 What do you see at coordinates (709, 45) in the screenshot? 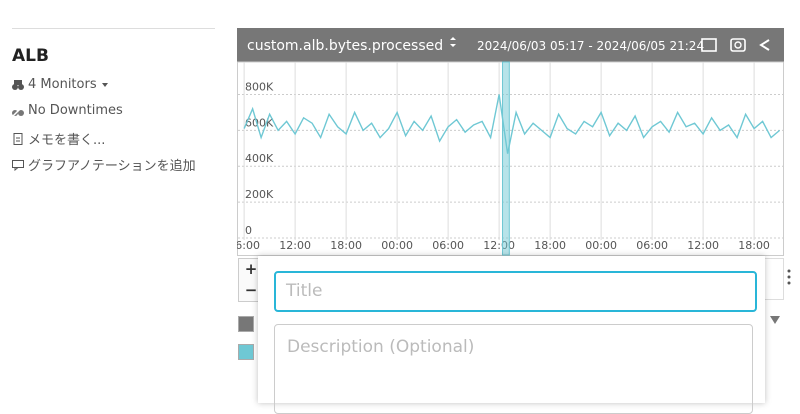
I see `fullscreen-icon` at bounding box center [709, 45].